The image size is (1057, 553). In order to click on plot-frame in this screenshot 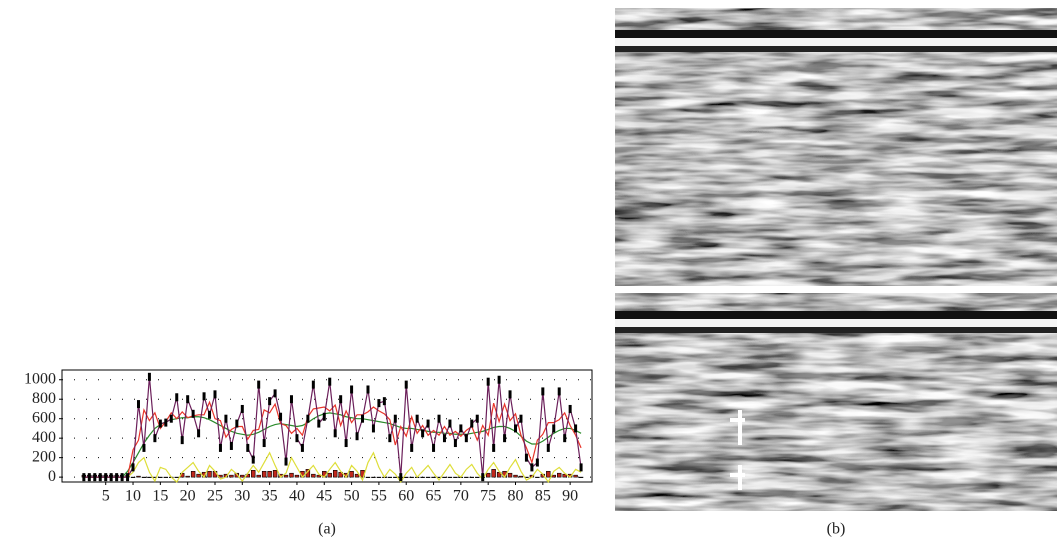, I will do `click(327, 426)`.